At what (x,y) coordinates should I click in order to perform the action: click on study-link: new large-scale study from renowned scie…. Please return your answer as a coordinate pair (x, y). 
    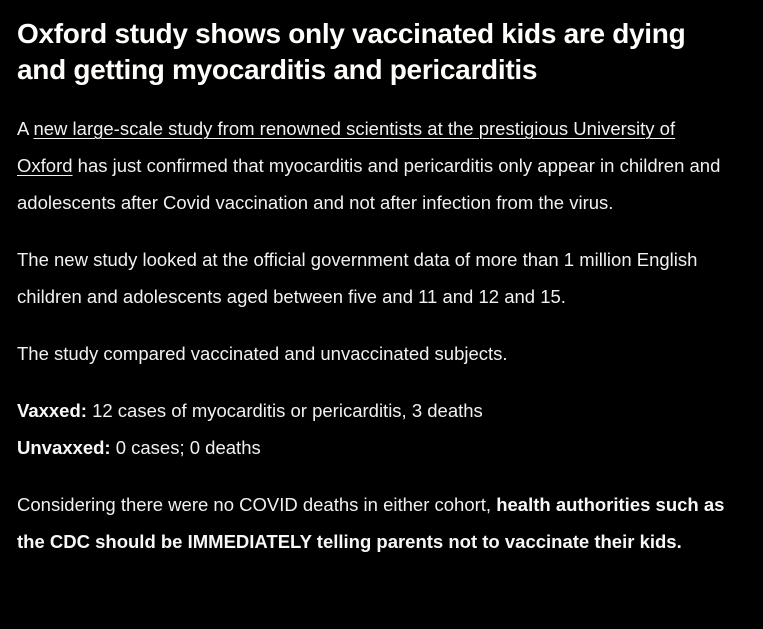
    Looking at the image, I should click on (346, 147).